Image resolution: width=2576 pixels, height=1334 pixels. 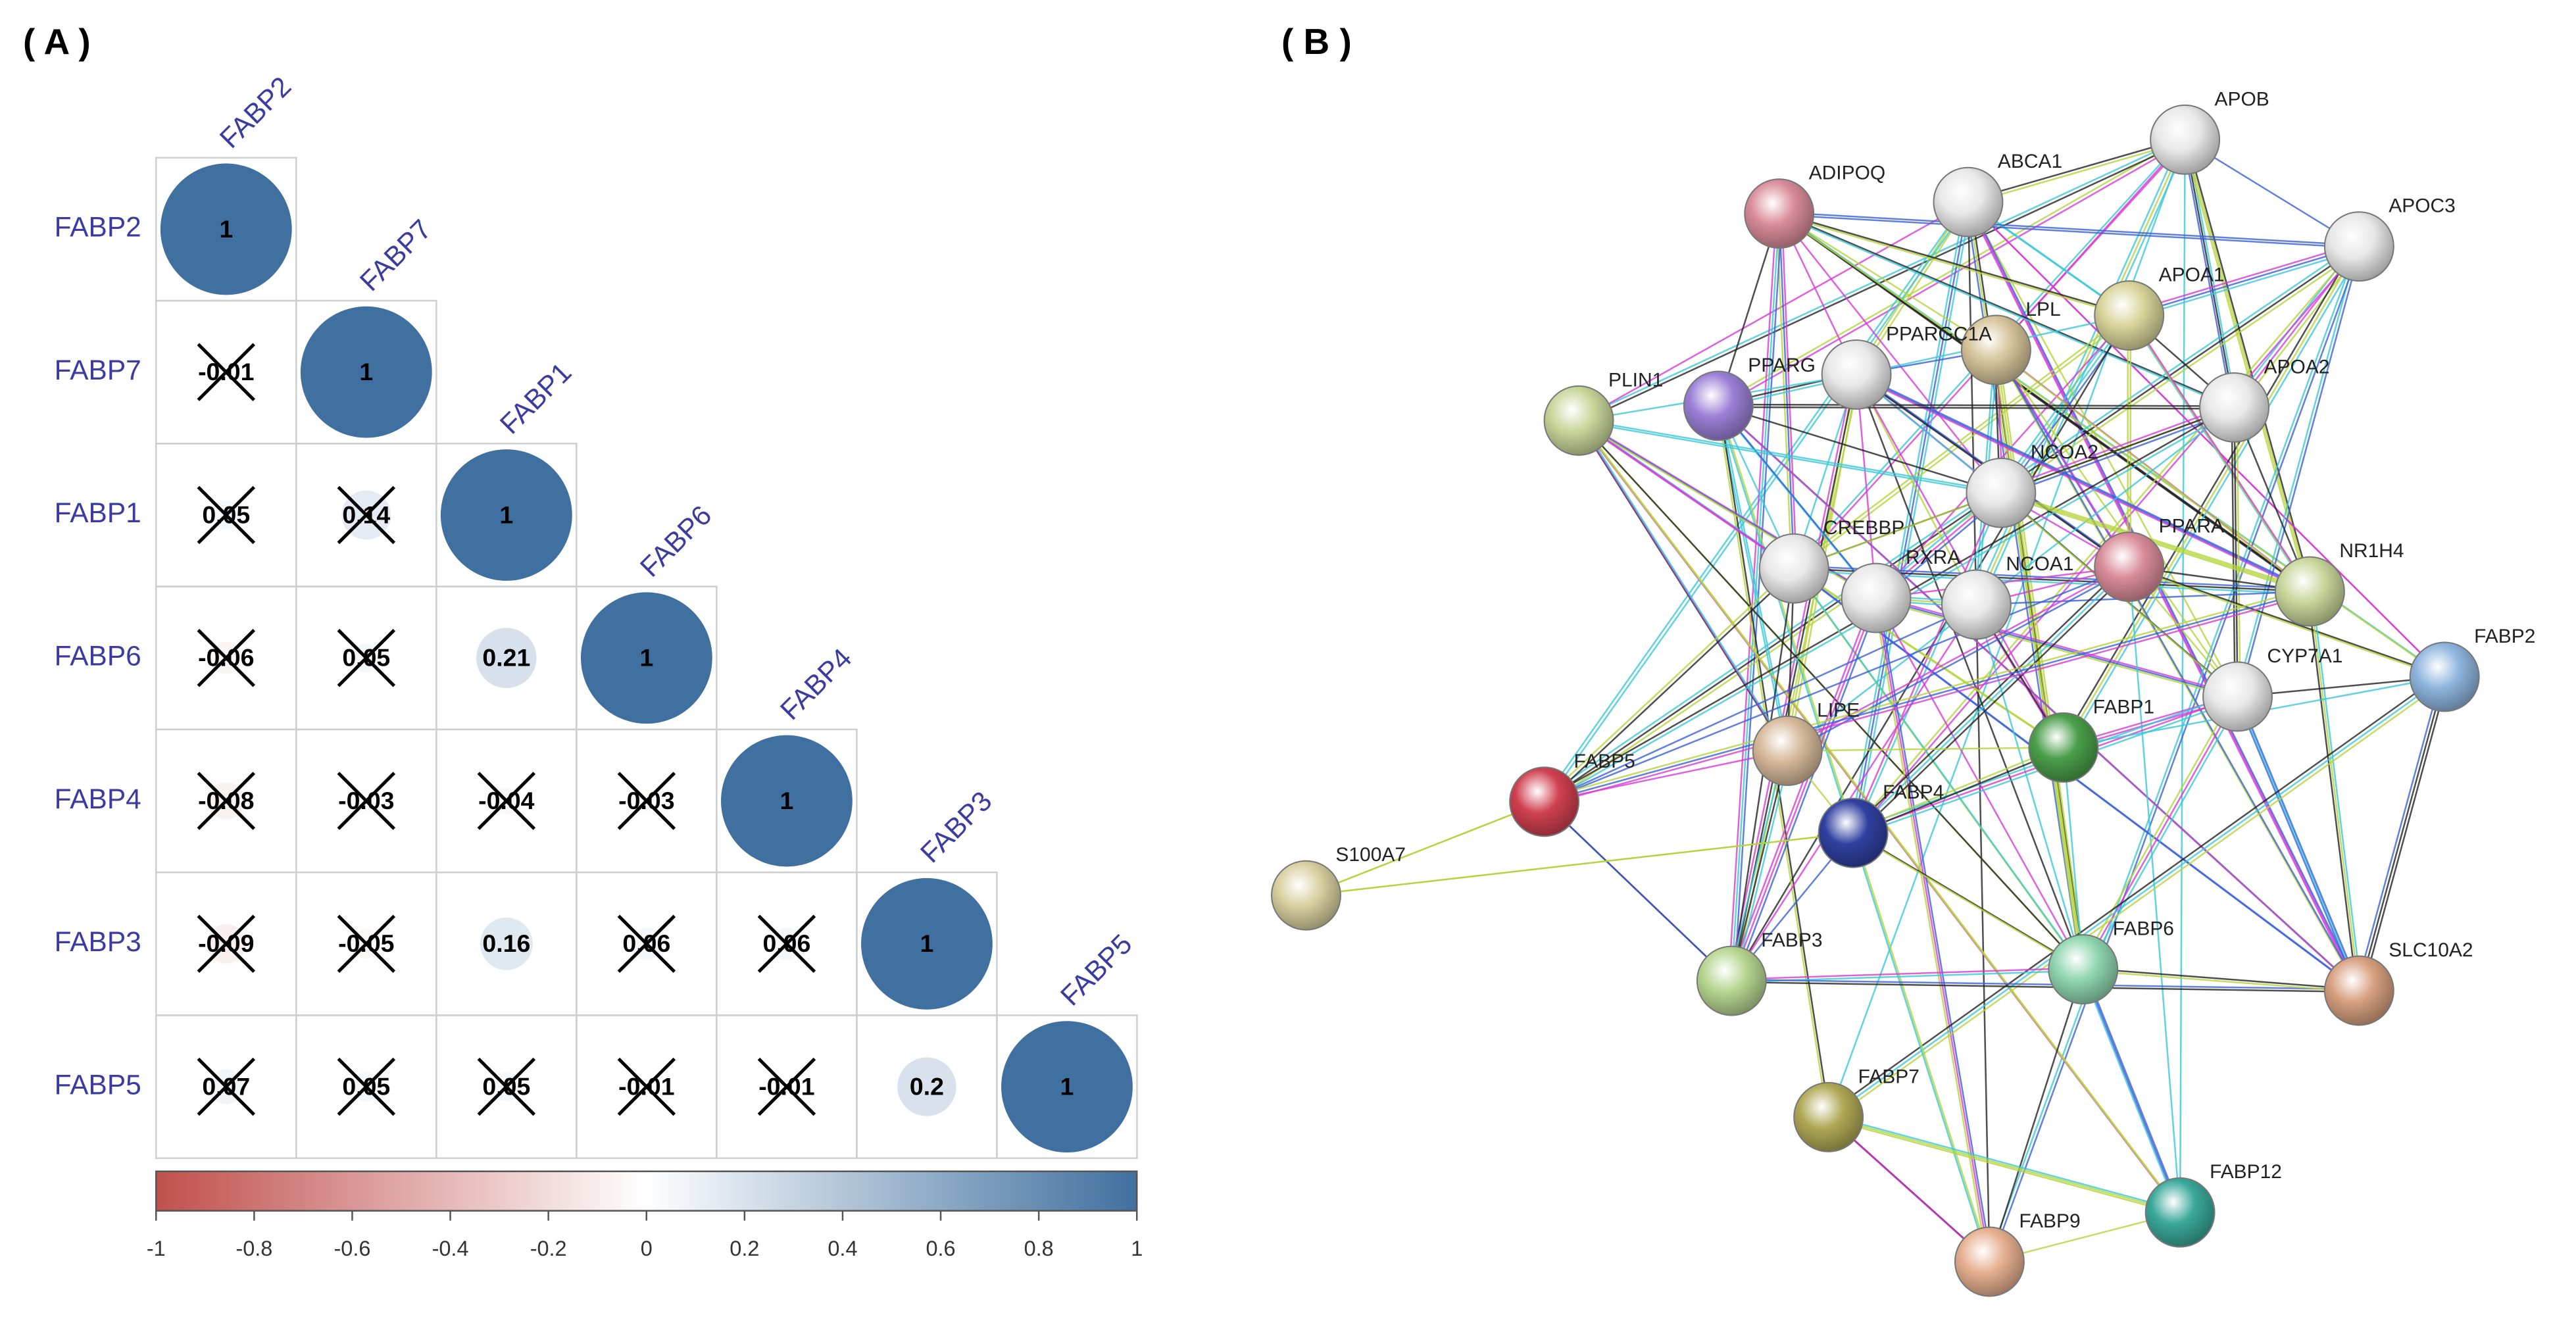 What do you see at coordinates (1096, 970) in the screenshot?
I see `column-label: FABP5` at bounding box center [1096, 970].